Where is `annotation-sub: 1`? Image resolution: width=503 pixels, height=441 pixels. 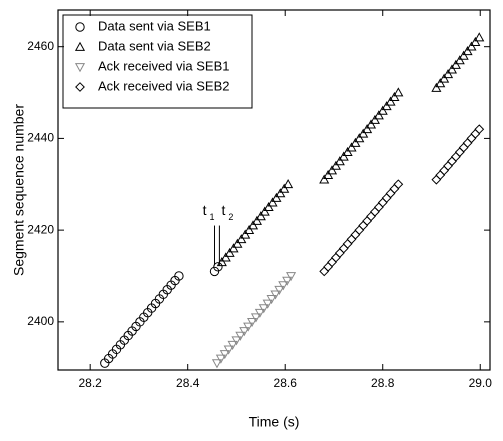 annotation-sub: 1 is located at coordinates (212, 217).